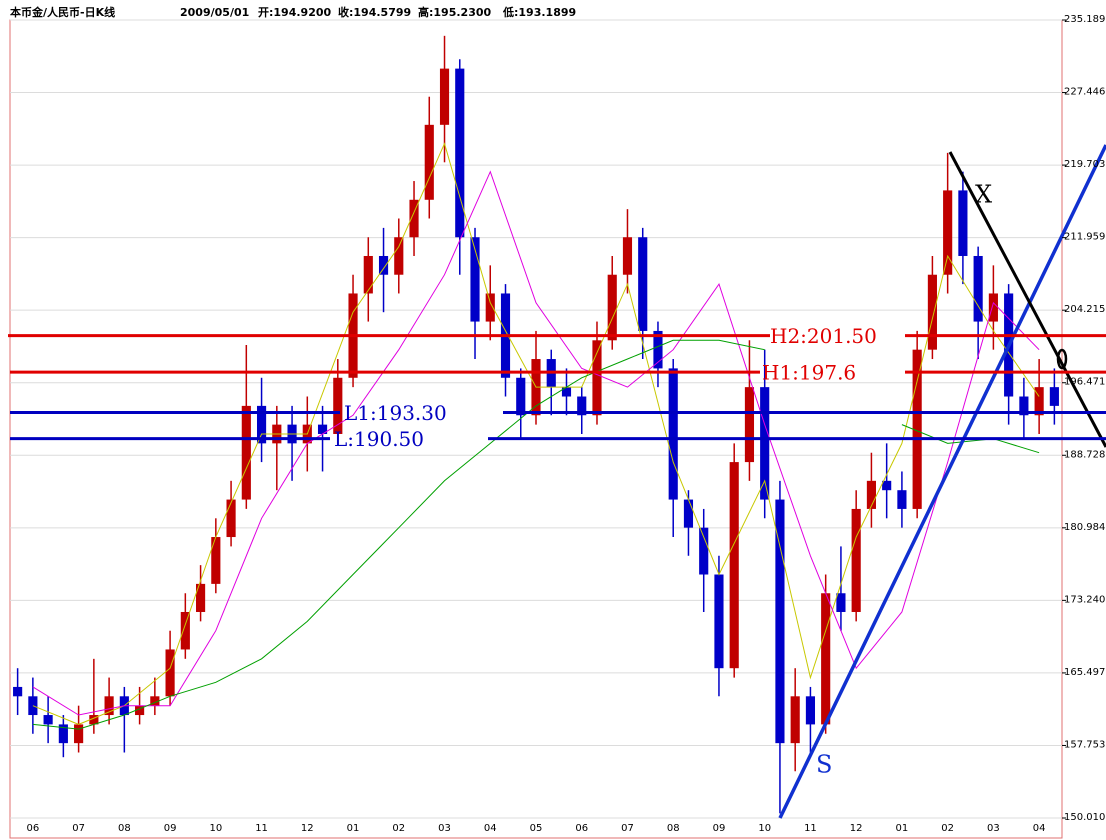  I want to click on y-tick-label: 173.2405, so click(1085, 599).